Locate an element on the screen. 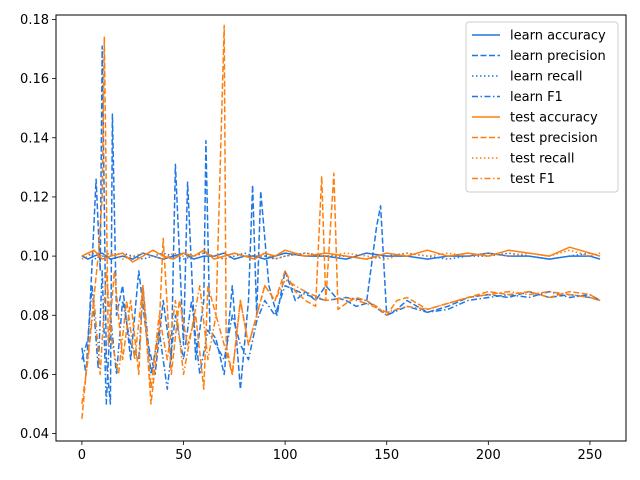 This screenshot has width=640, height=480. x-tick-label: 0 is located at coordinates (82, 455).